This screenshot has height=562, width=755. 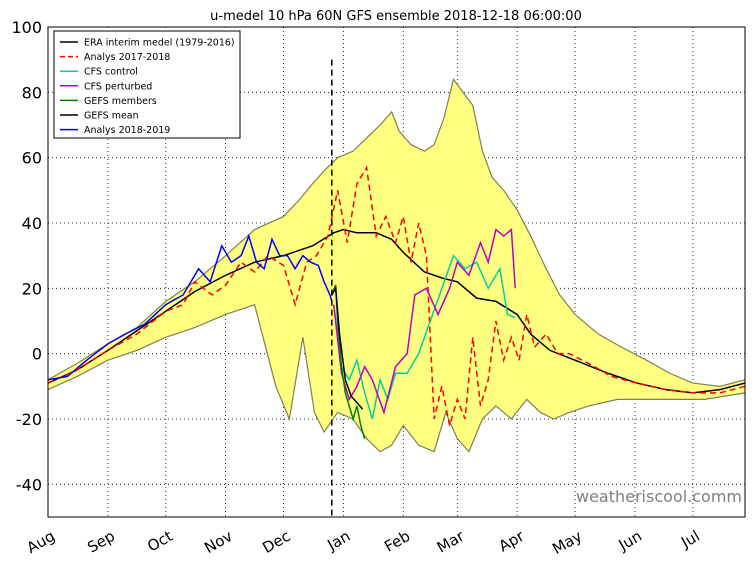 What do you see at coordinates (630, 541) in the screenshot?
I see `x-tick-label: Jun` at bounding box center [630, 541].